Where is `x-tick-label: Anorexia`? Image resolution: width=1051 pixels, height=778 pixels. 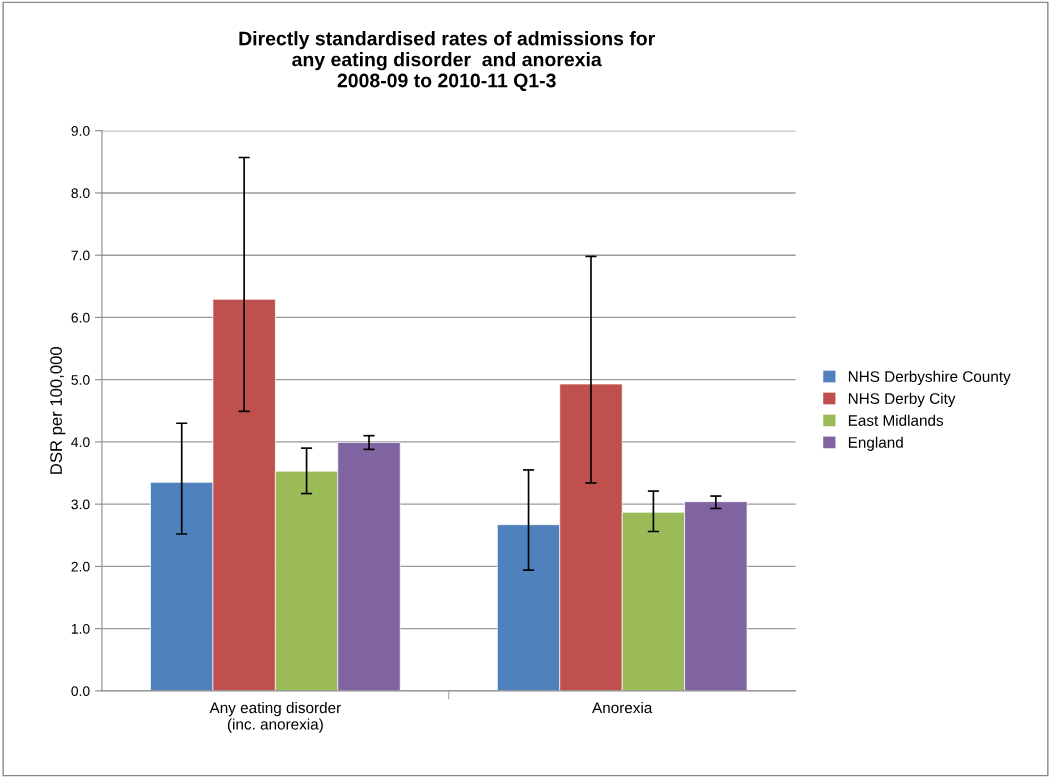 x-tick-label: Anorexia is located at coordinates (622, 707).